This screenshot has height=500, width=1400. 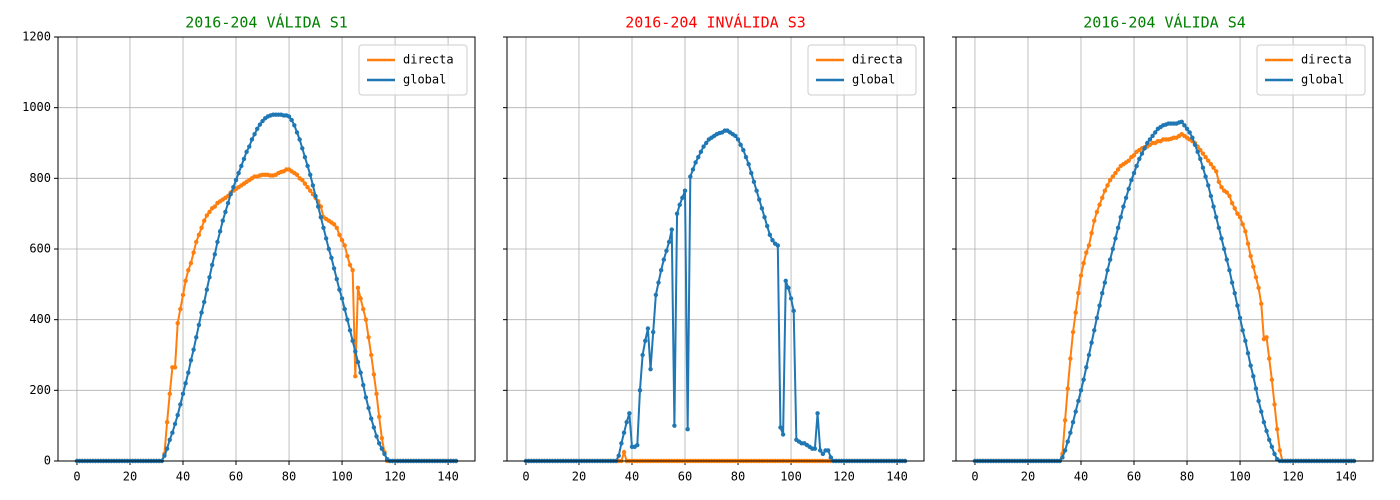 I want to click on x-tick-label: 80, so click(x=1187, y=477).